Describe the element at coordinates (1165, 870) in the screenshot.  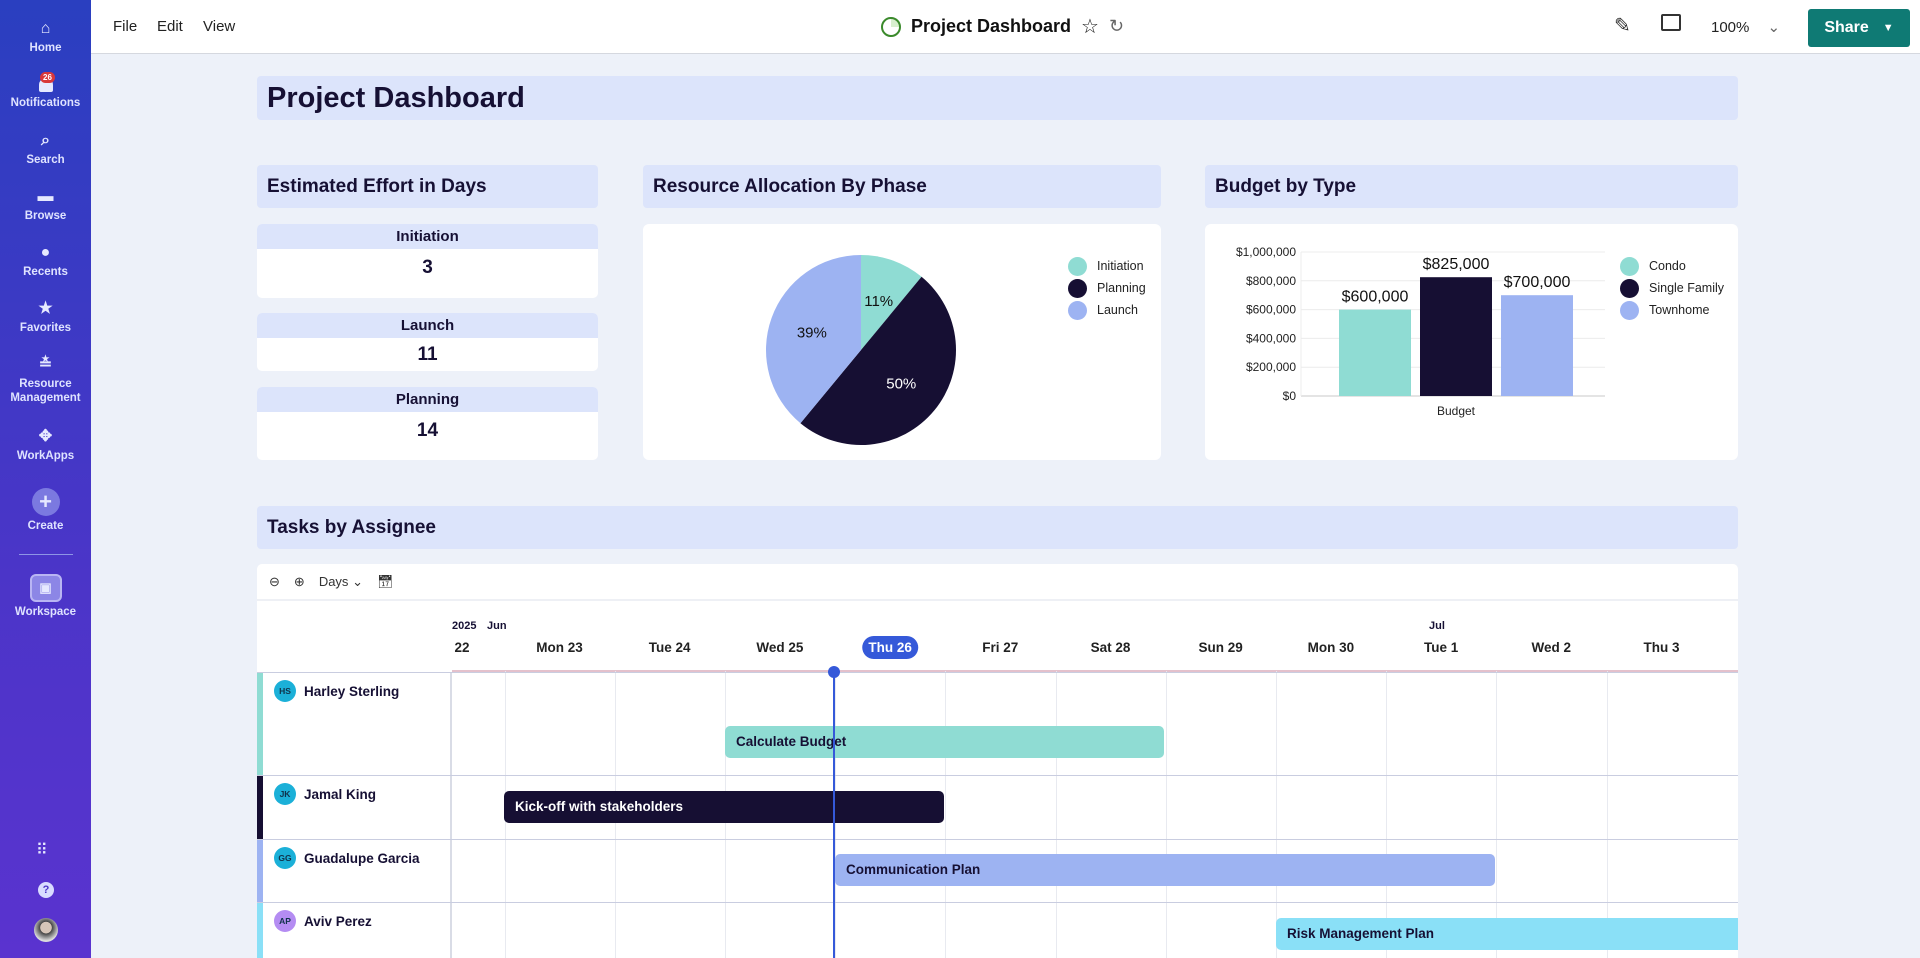
I see `task-bar: Communication Plan` at that location.